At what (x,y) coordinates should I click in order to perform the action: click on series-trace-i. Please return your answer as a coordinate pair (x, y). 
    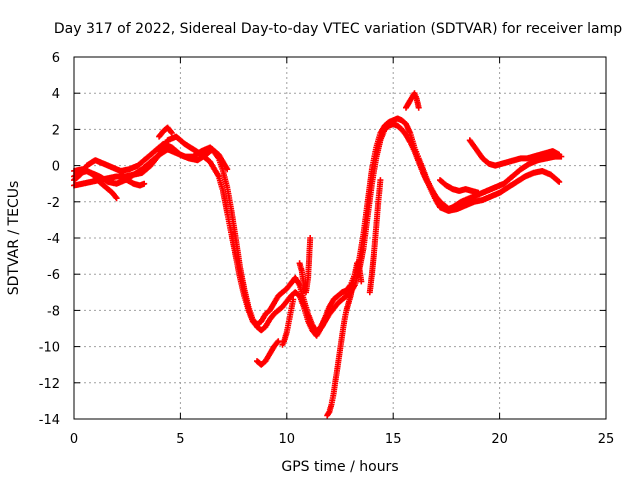
    Looking at the image, I should click on (305, 265).